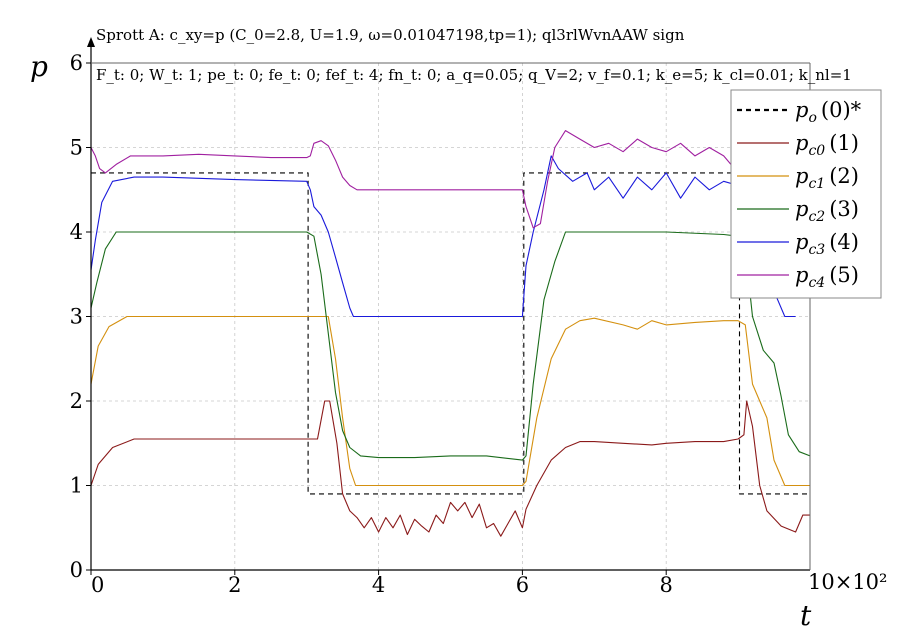 The height and width of the screenshot is (633, 900). Describe the element at coordinates (76, 148) in the screenshot. I see `y-tick-label-5: 5` at that location.